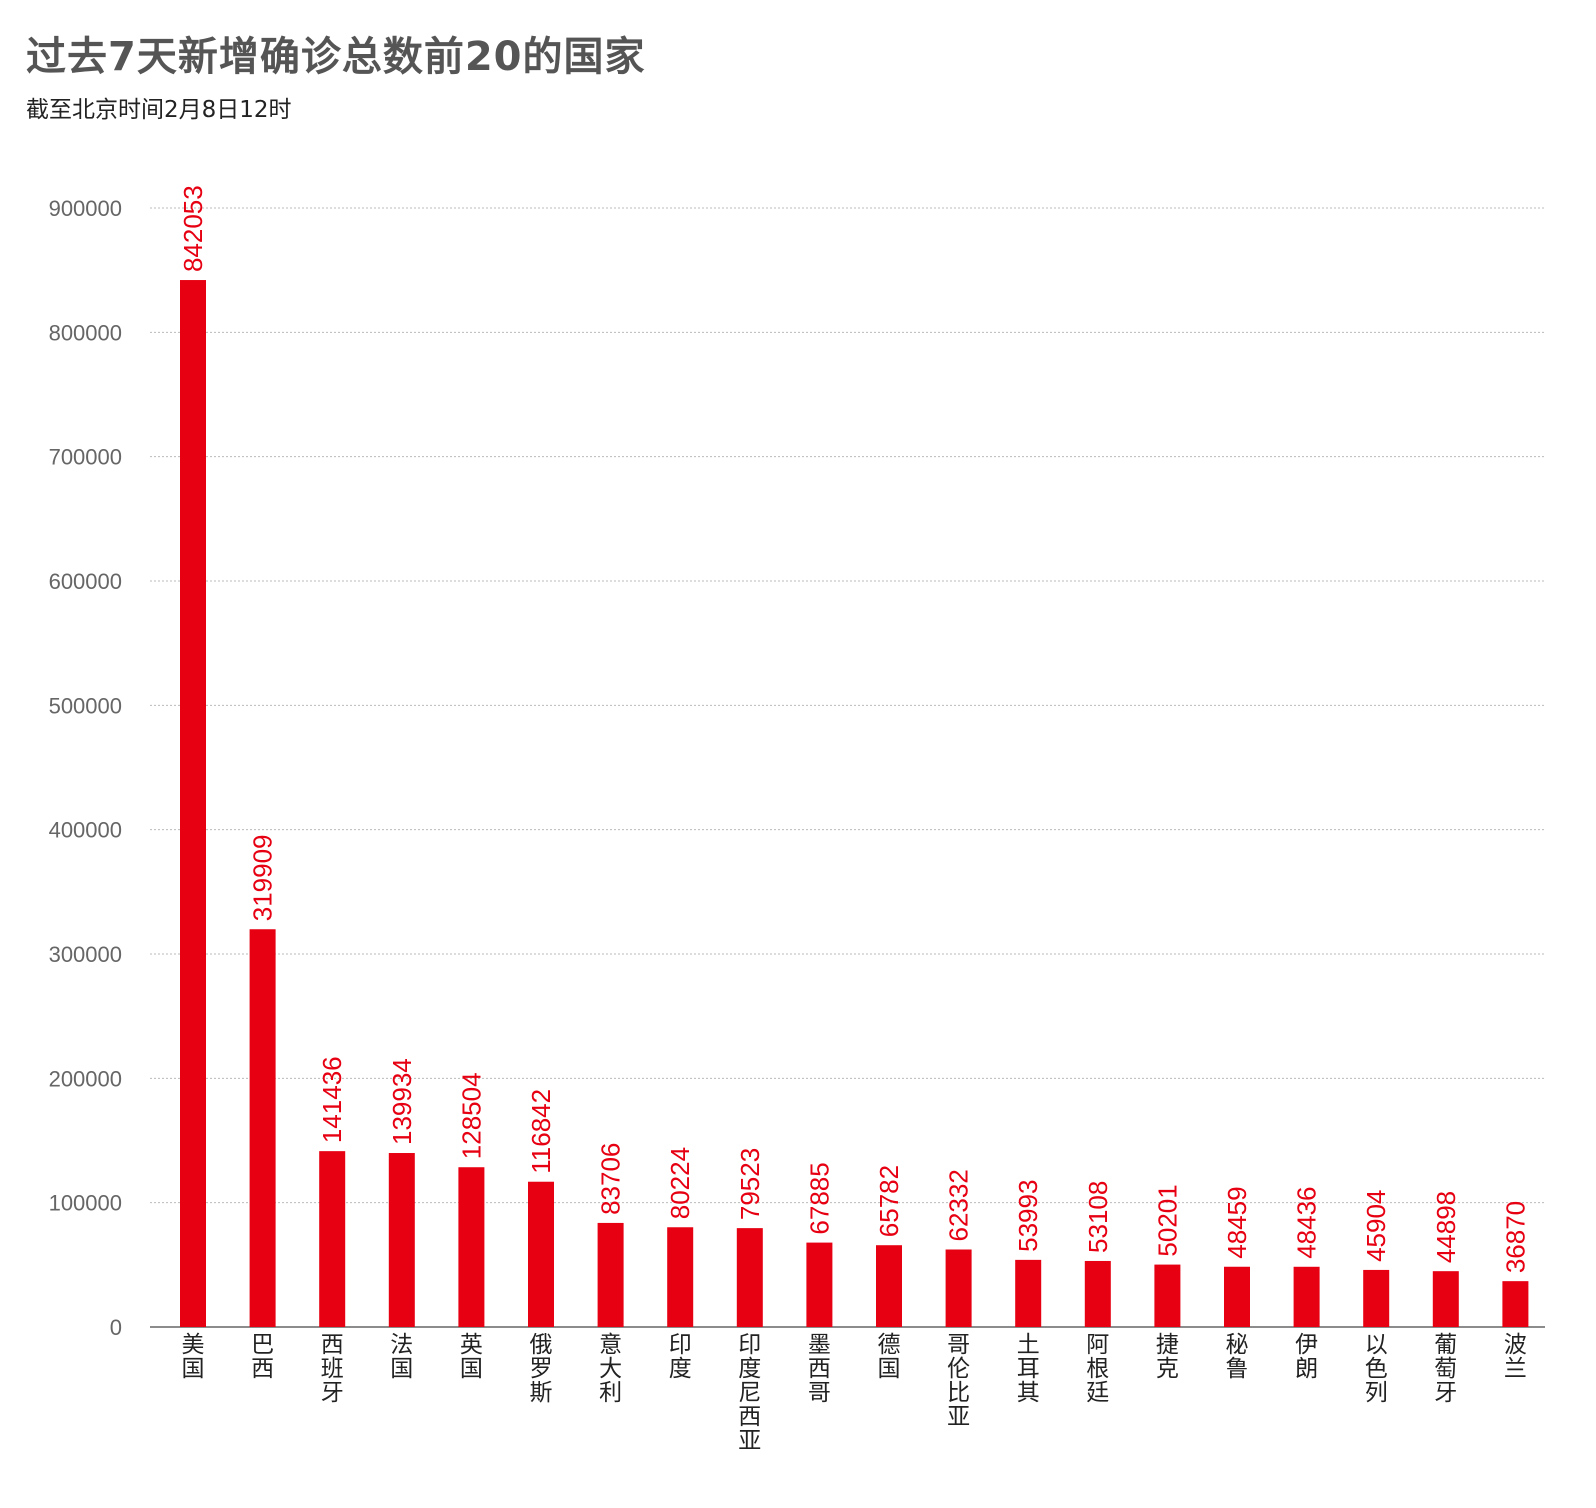  What do you see at coordinates (1446, 1227) in the screenshot?
I see `bar-value-label: 44898` at bounding box center [1446, 1227].